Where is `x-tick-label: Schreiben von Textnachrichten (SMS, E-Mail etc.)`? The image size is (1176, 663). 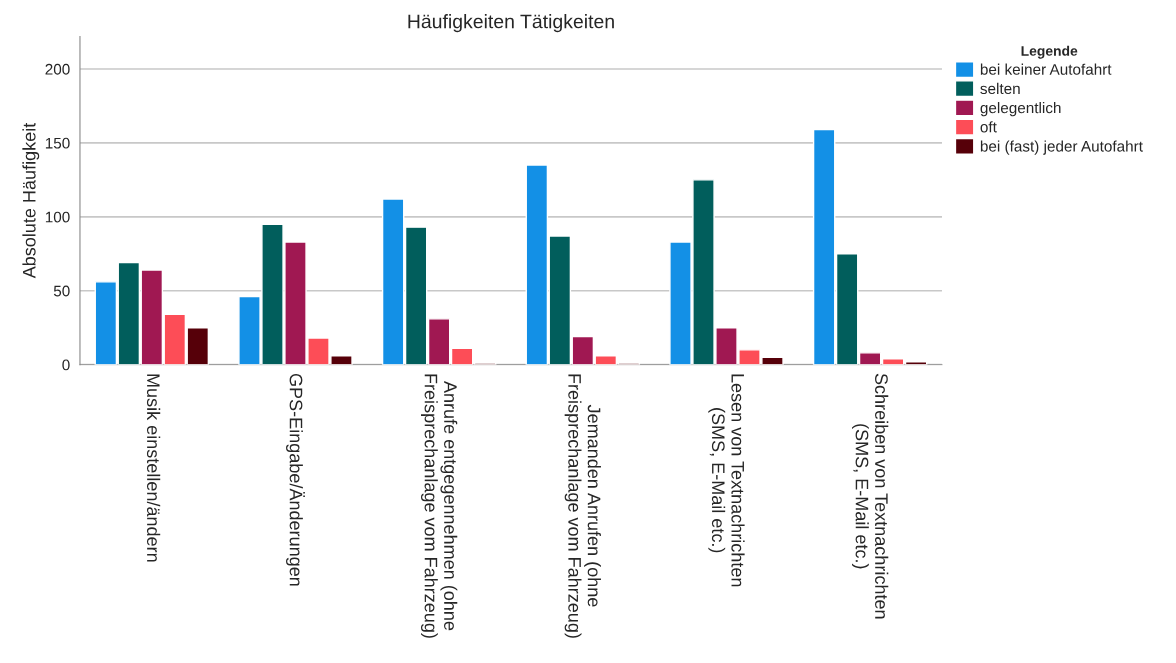
x-tick-label: Schreiben von Textnachrichten (SMS, E-Mail etc.) is located at coordinates (870, 496).